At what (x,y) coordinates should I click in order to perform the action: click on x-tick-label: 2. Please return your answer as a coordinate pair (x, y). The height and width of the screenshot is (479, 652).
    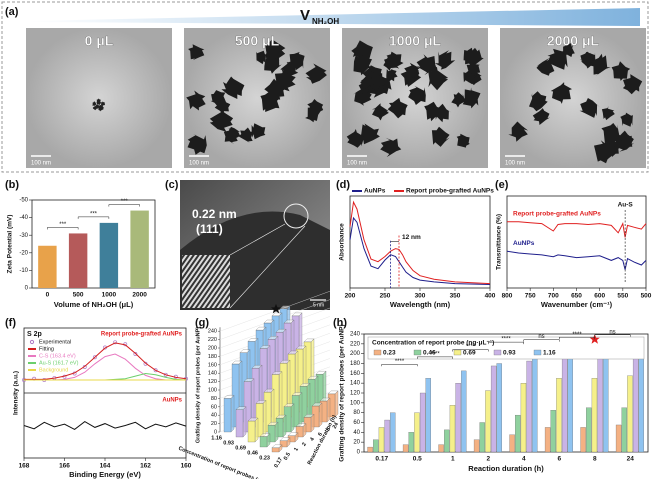
    Looking at the image, I should click on (488, 459).